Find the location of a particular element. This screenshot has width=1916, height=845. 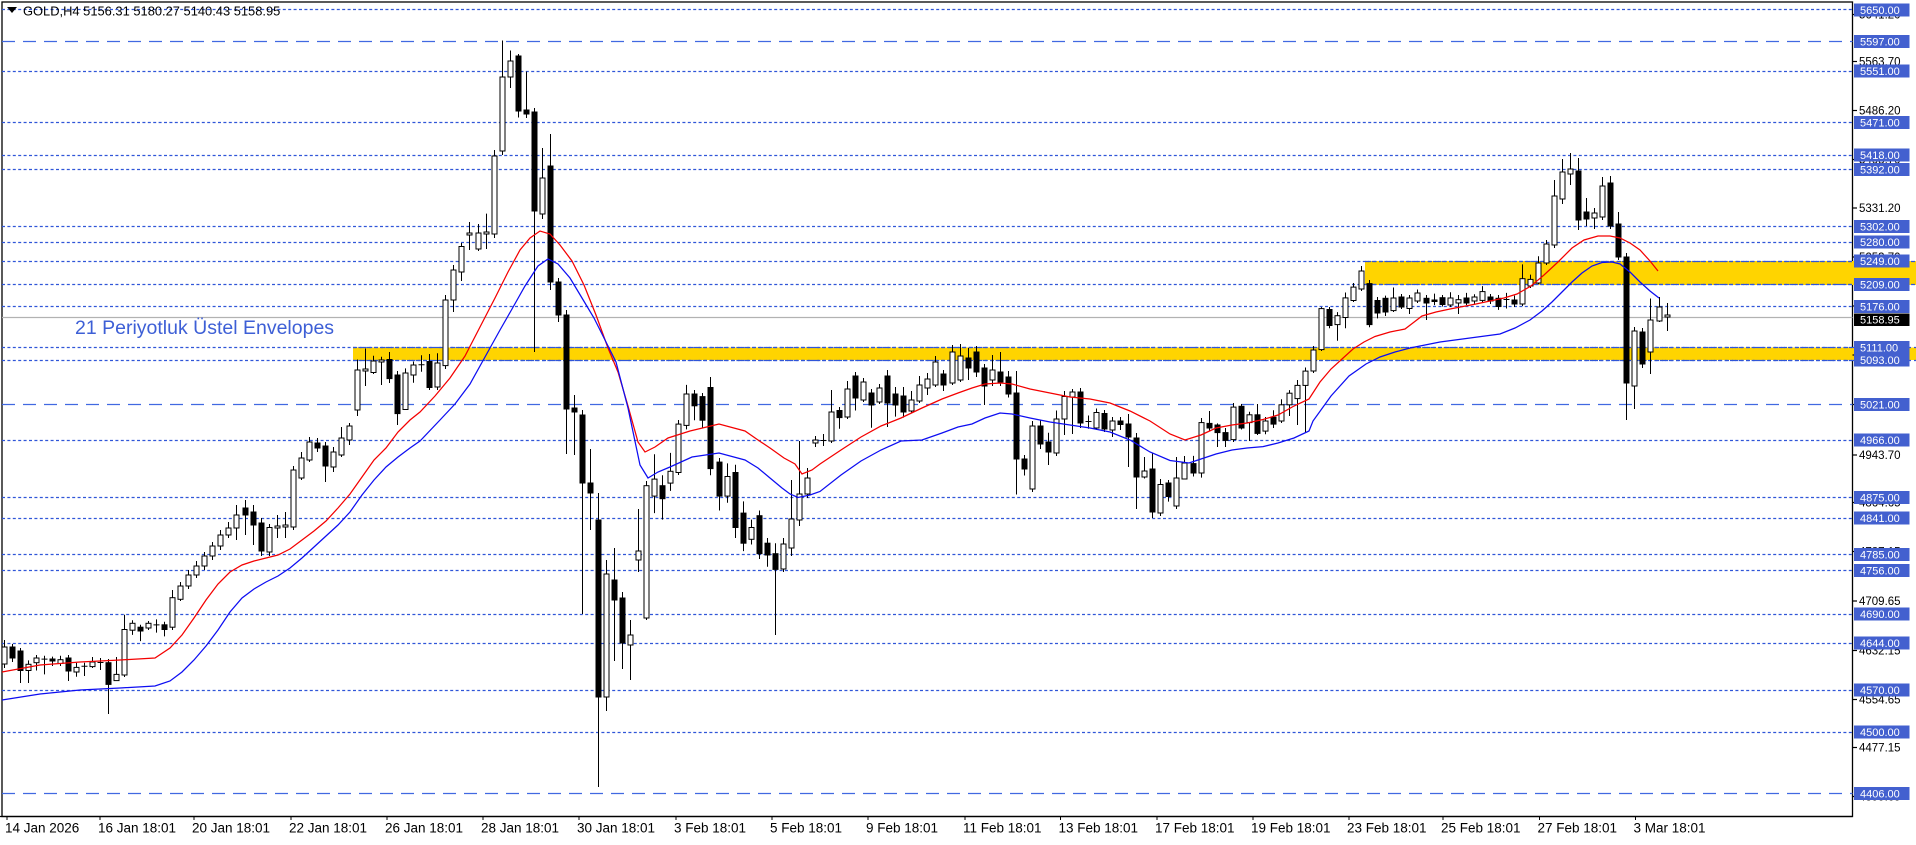

svg-text: 4709.65 is located at coordinates (1880, 602).